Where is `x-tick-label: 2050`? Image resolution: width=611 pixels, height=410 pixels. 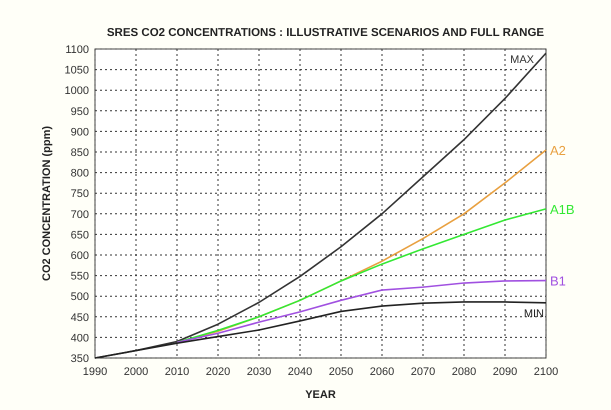 x-tick-label: 2050 is located at coordinates (341, 372).